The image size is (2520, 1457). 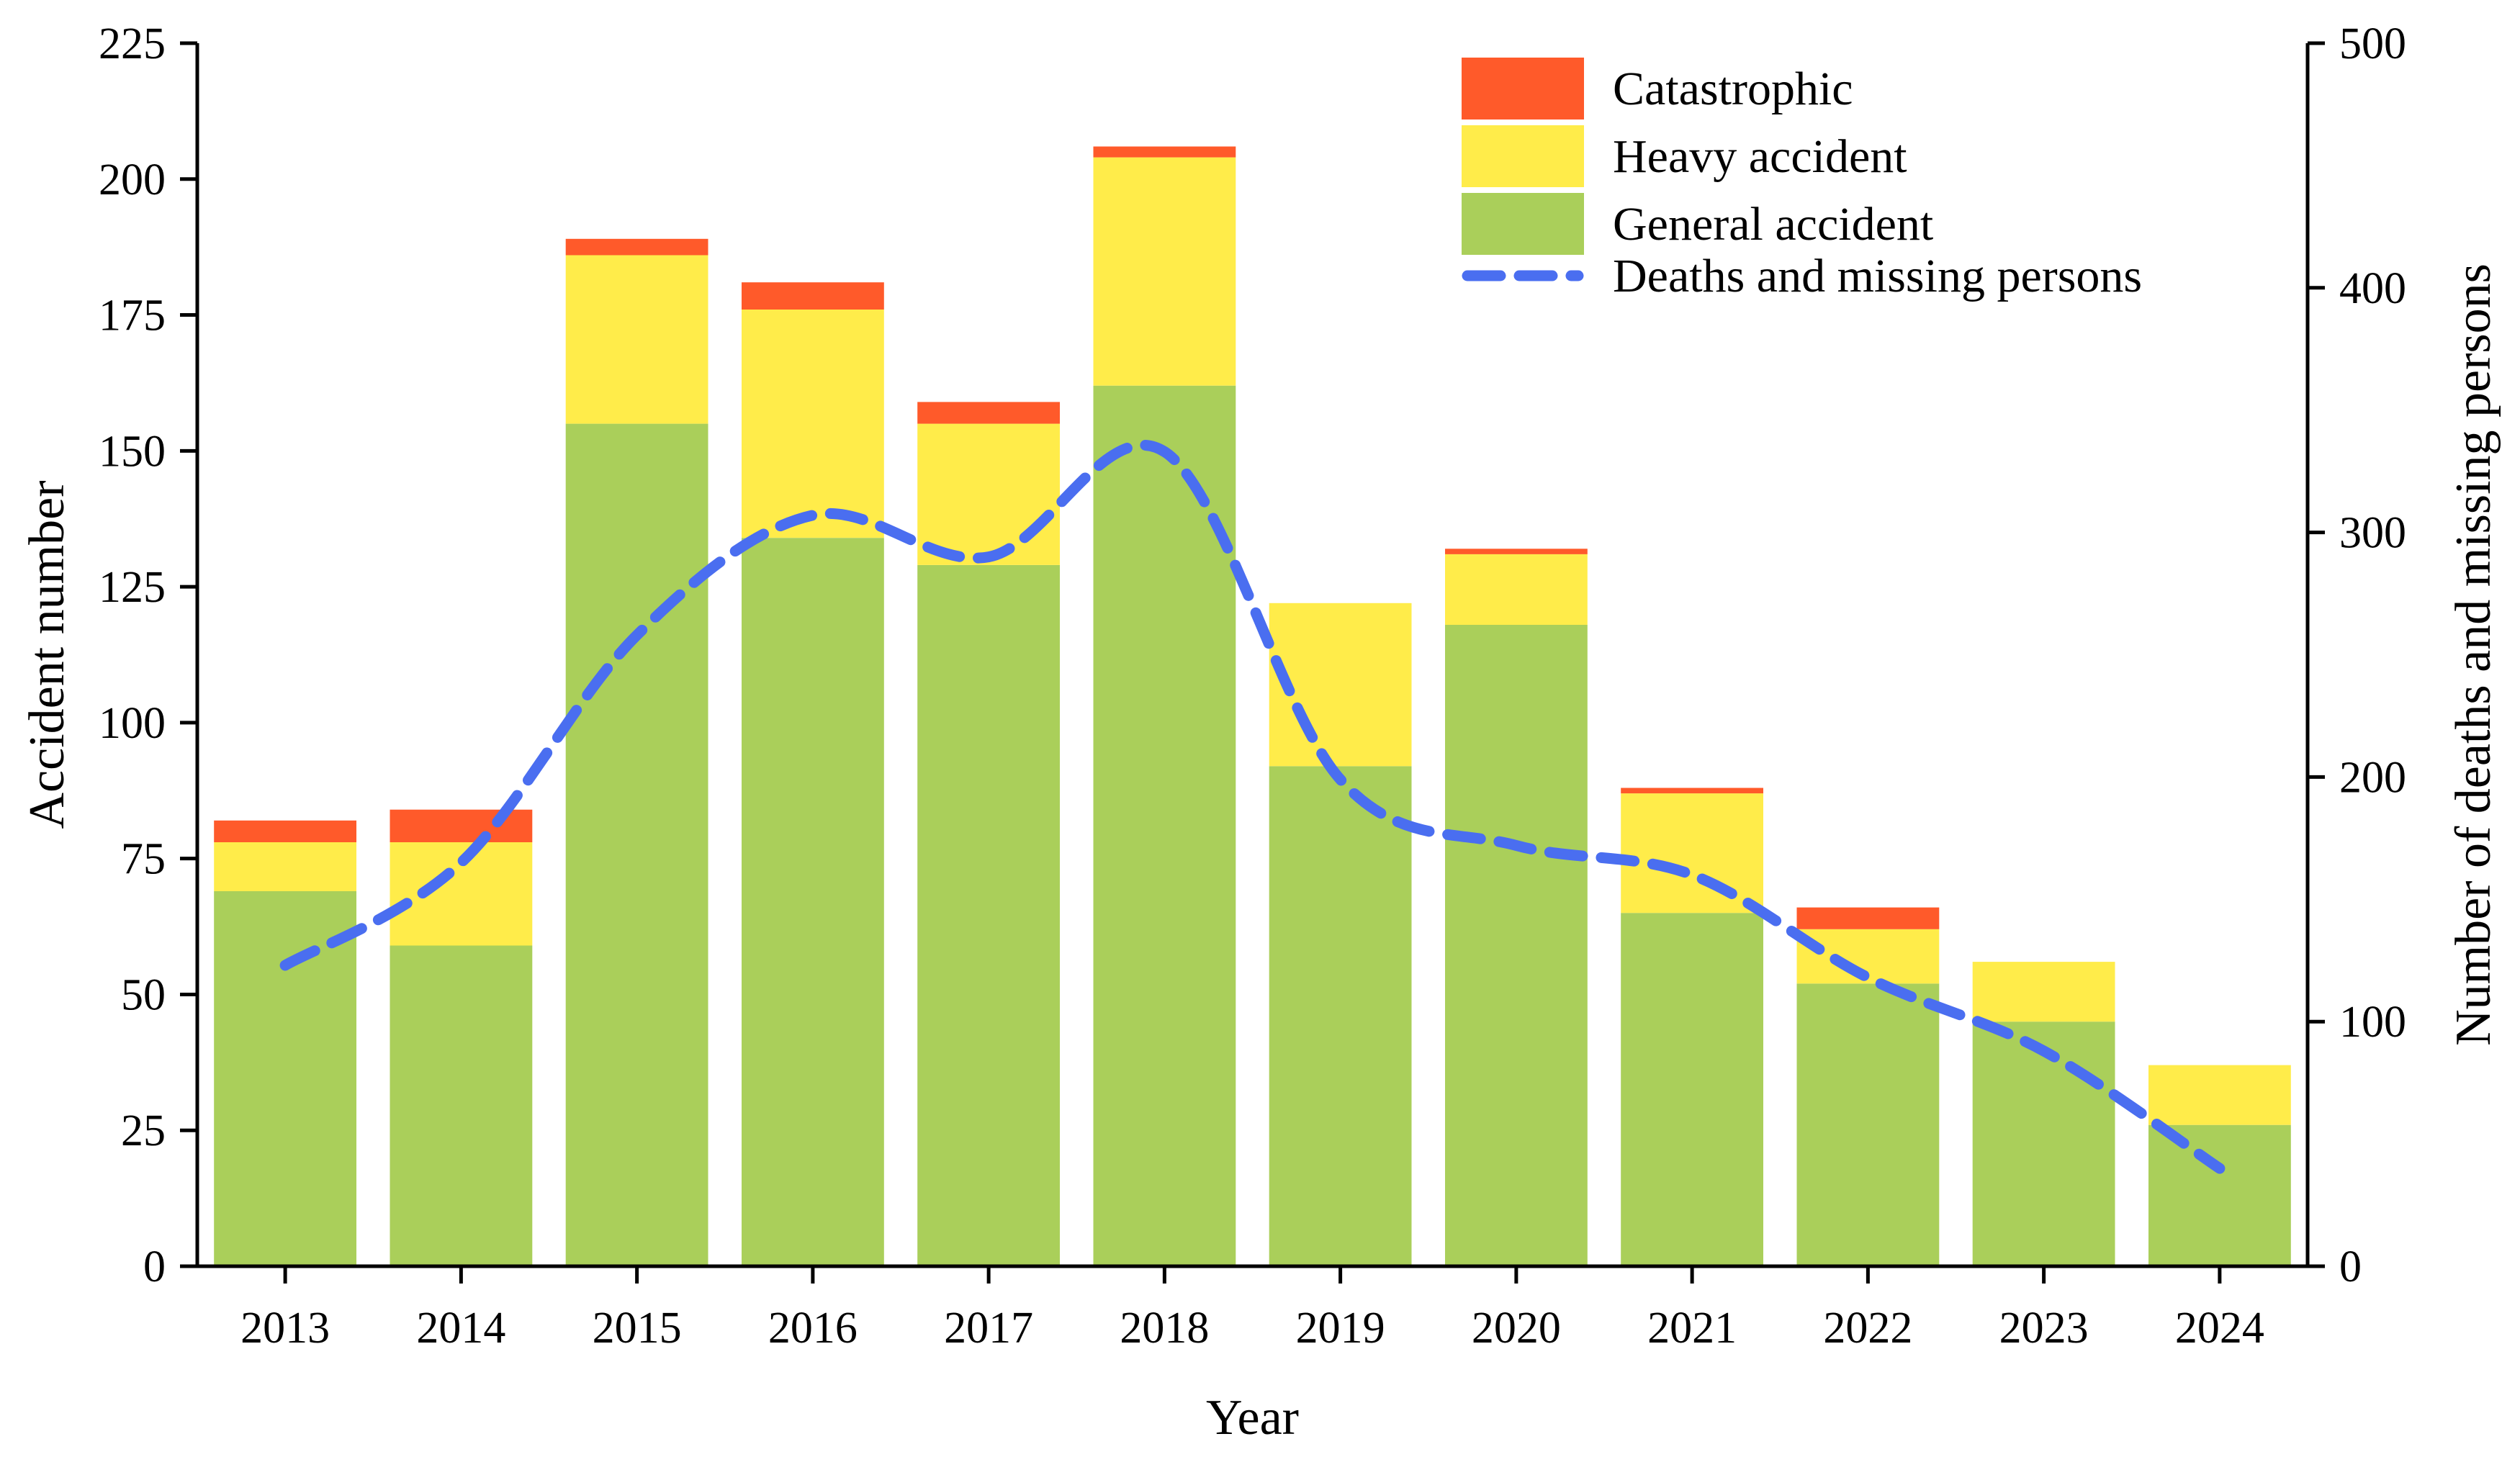 I want to click on y-axis-title: Accident number, so click(x=47, y=655).